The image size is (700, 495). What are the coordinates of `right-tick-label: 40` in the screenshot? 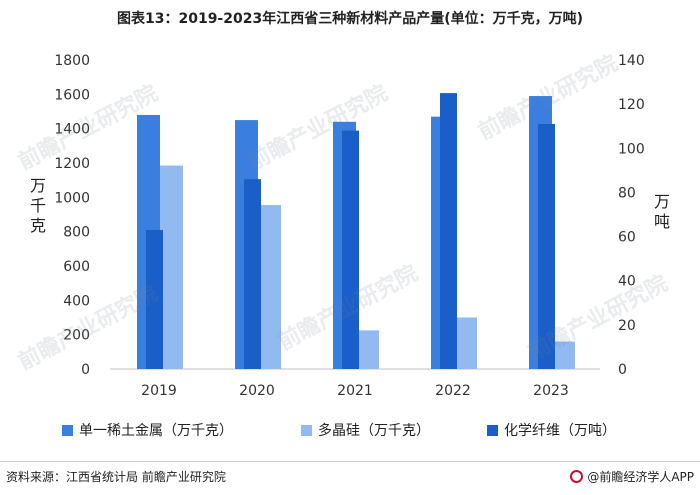 It's located at (627, 282).